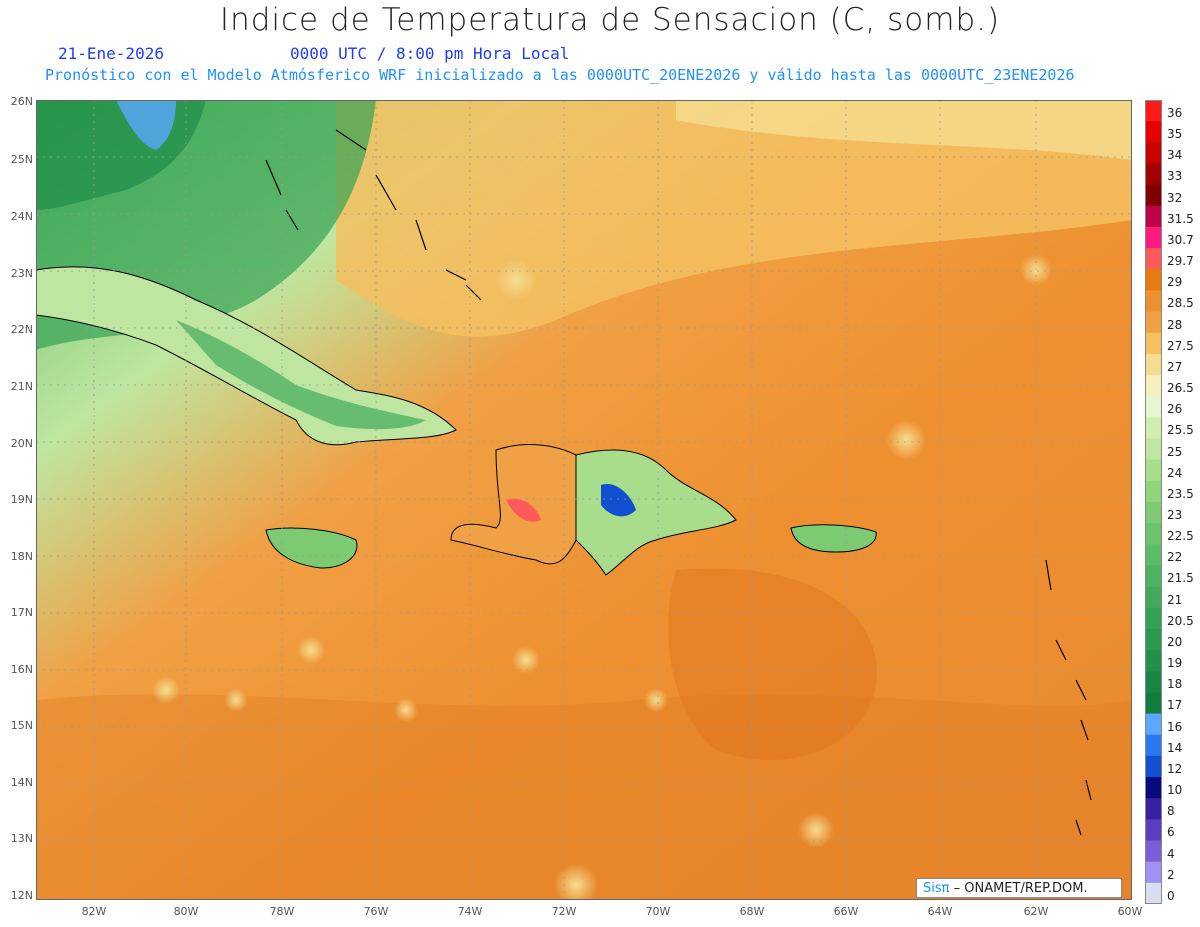 This screenshot has height=927, width=1200. I want to click on lat-label: 13N, so click(21, 838).